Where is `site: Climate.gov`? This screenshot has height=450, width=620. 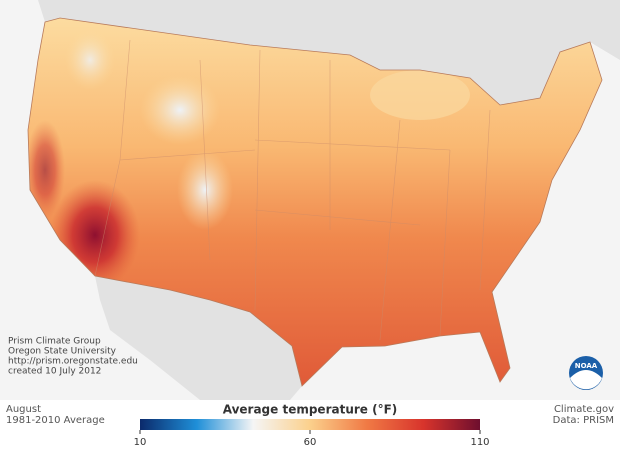
site: Climate.gov is located at coordinates (584, 409).